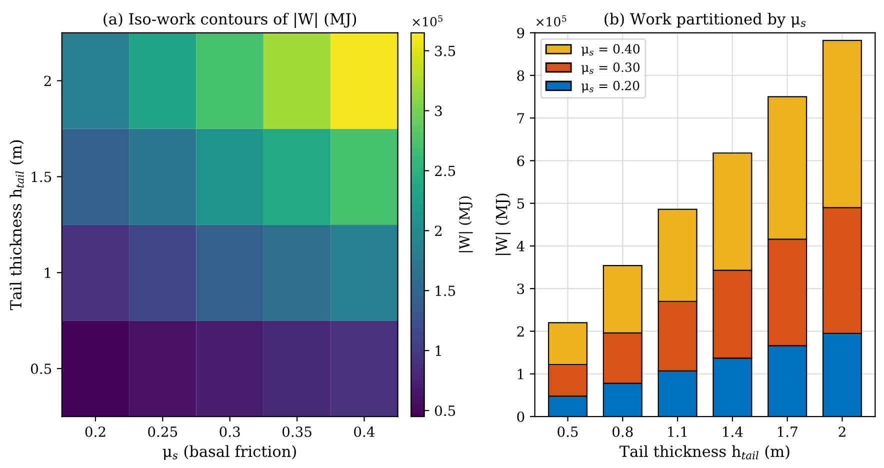  I want to click on y-axis-title: |W| (MJ), so click(503, 224).